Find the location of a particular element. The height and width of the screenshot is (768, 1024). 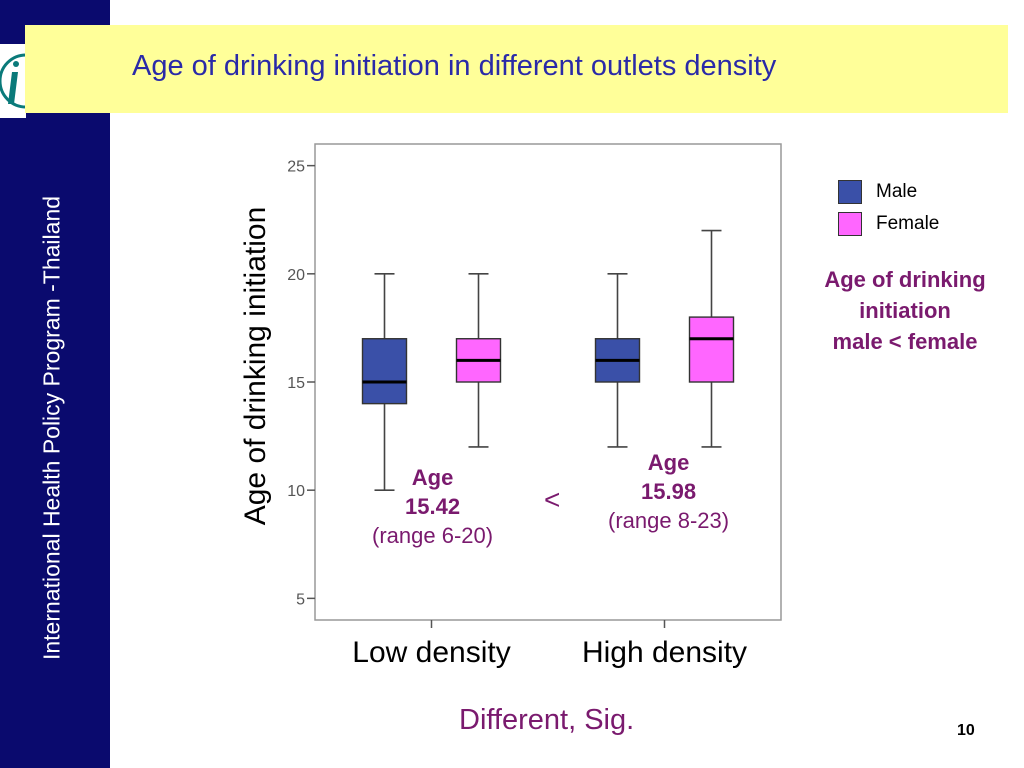

y-tick-label-20: 20 is located at coordinates (296, 275).